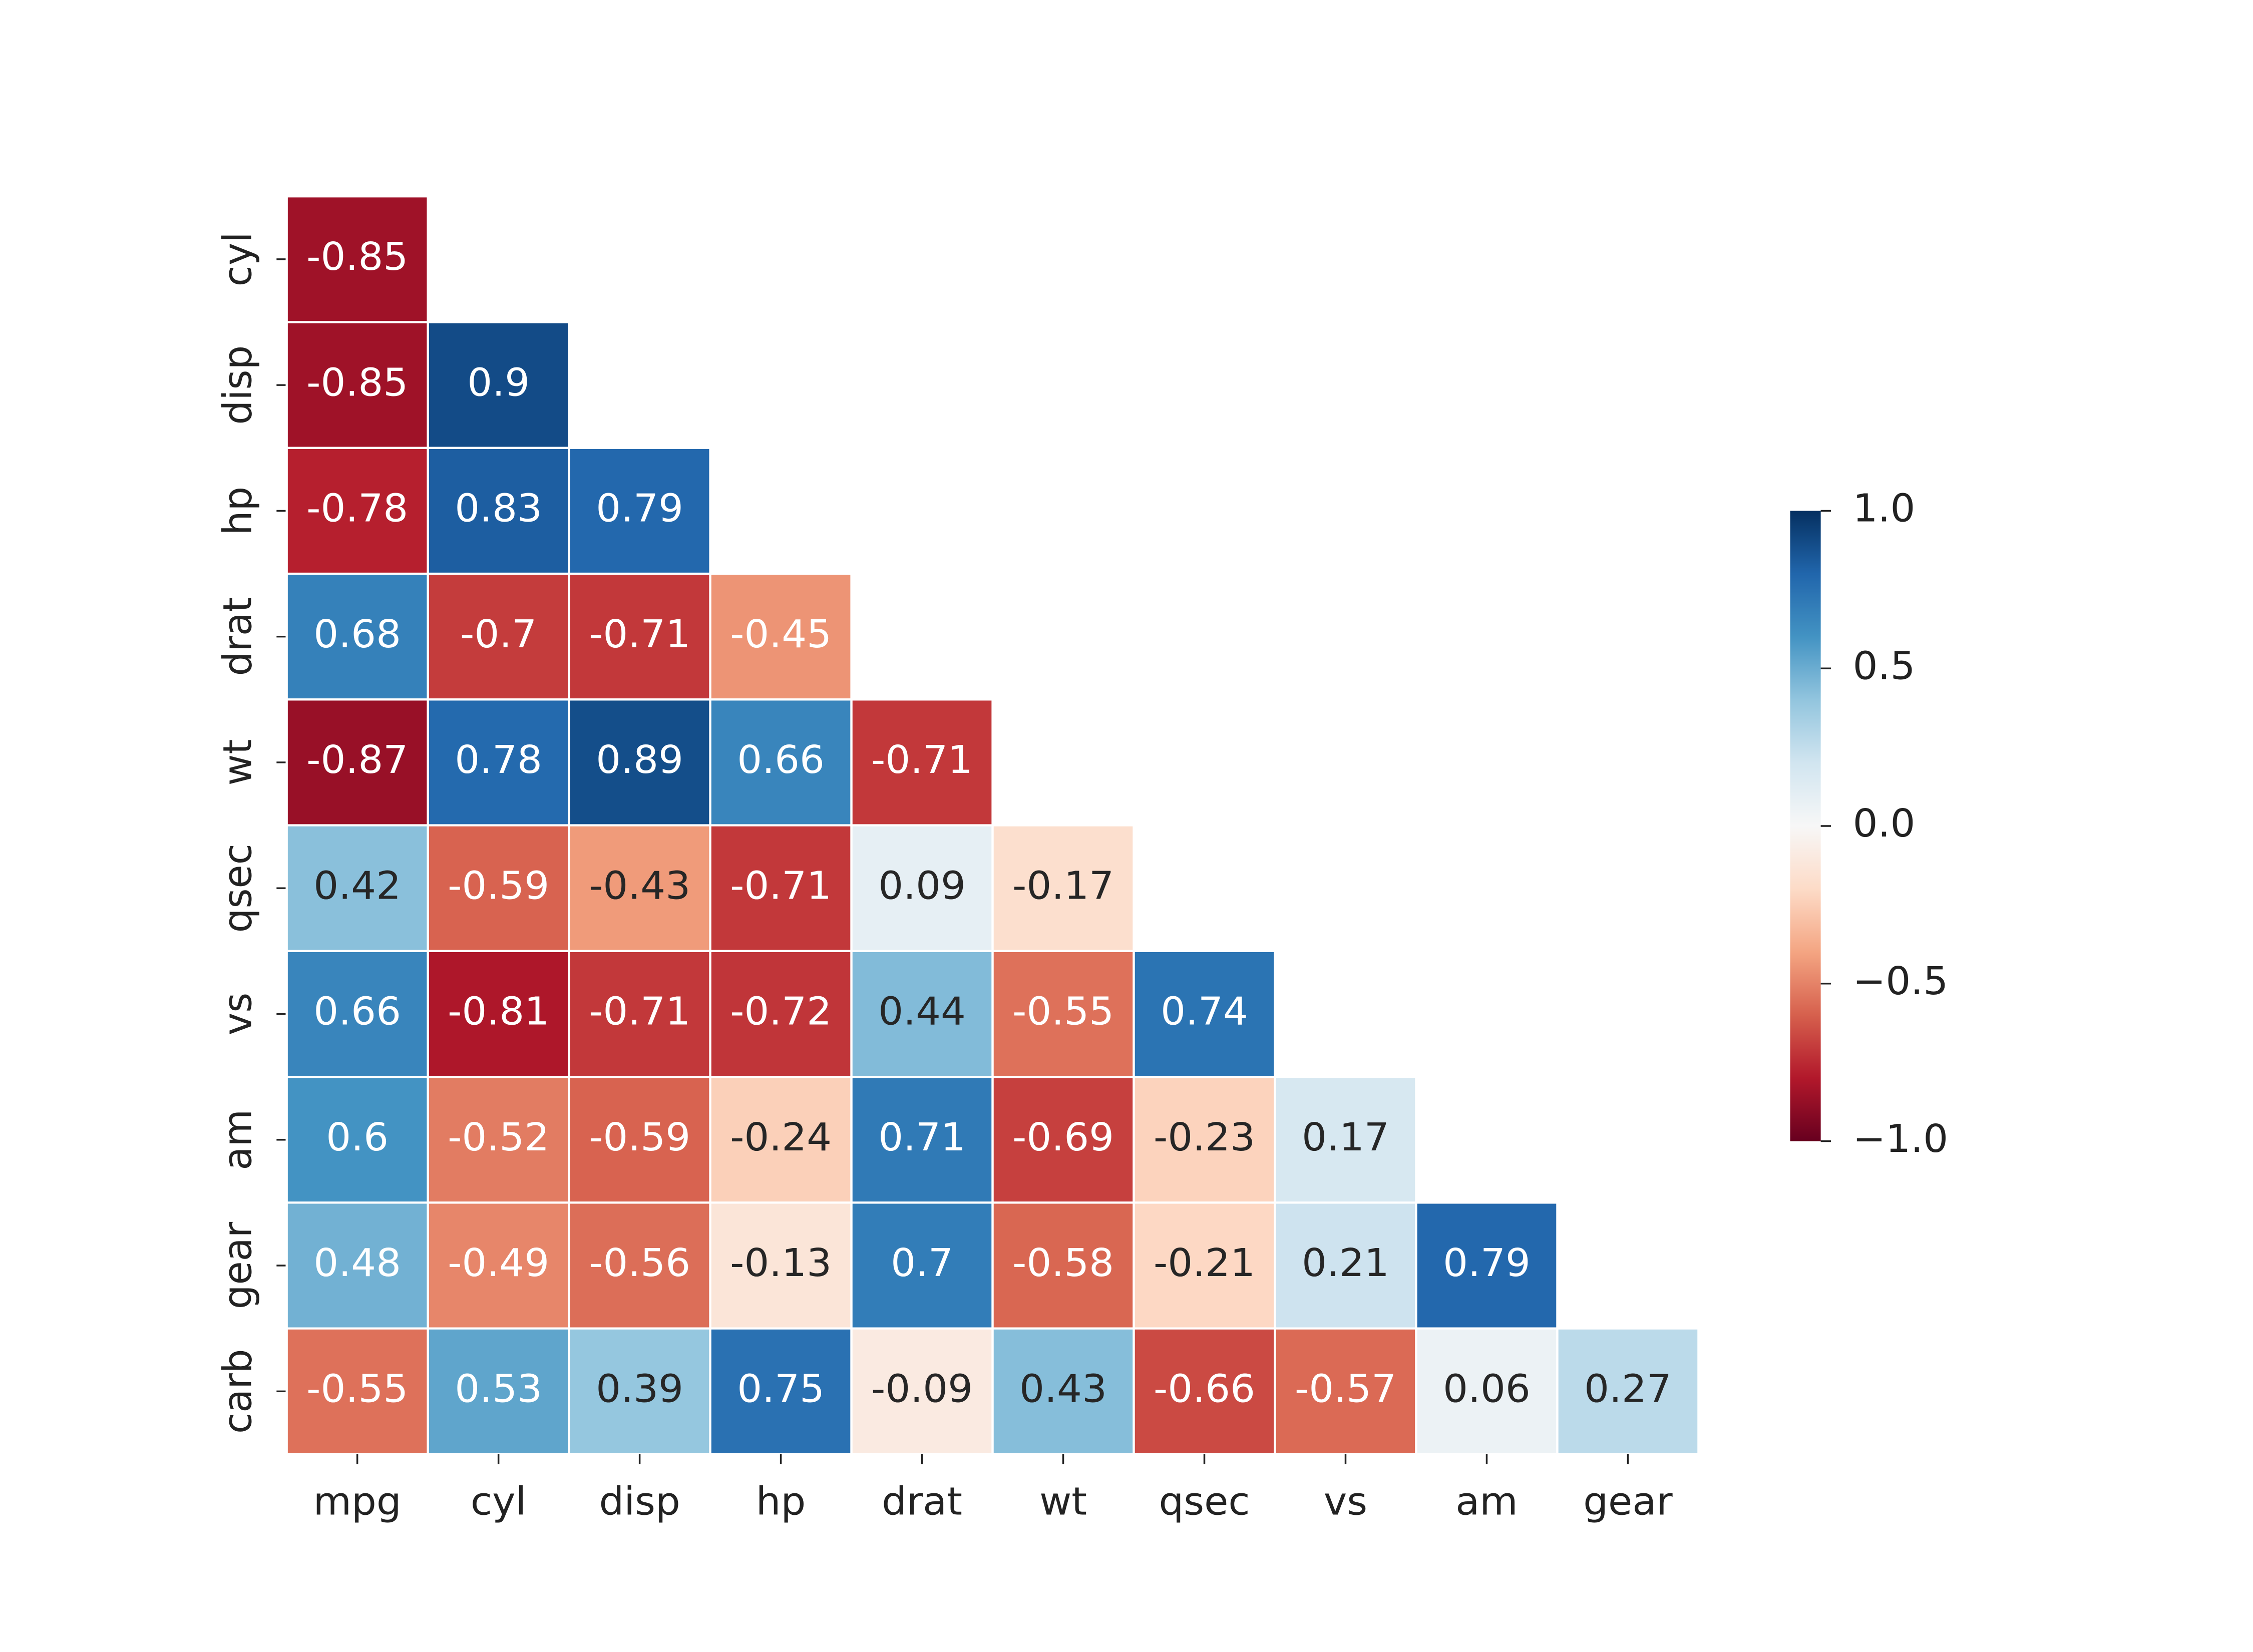 This screenshot has width=2253, height=1652. Describe the element at coordinates (238, 1014) in the screenshot. I see `y-tick-label: vs` at that location.